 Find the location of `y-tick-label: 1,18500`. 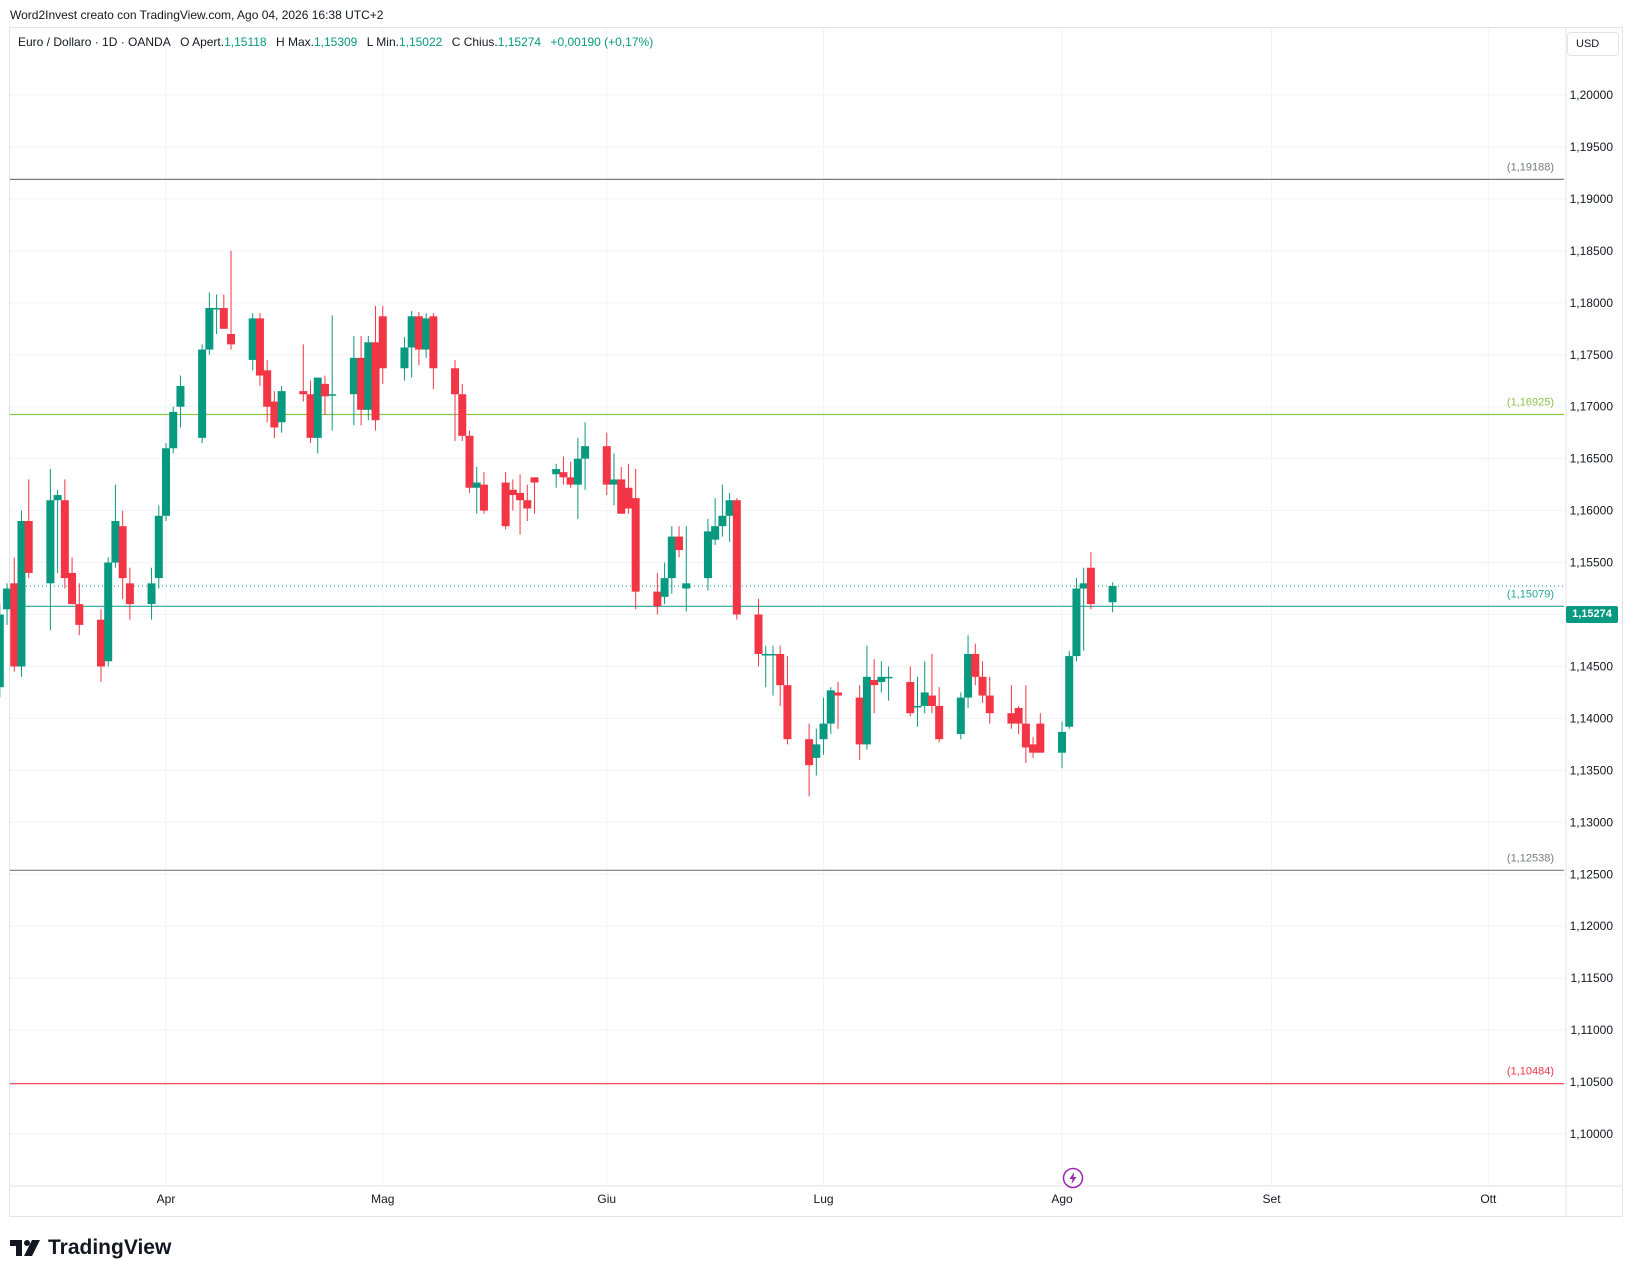

y-tick-label: 1,18500 is located at coordinates (1592, 251).